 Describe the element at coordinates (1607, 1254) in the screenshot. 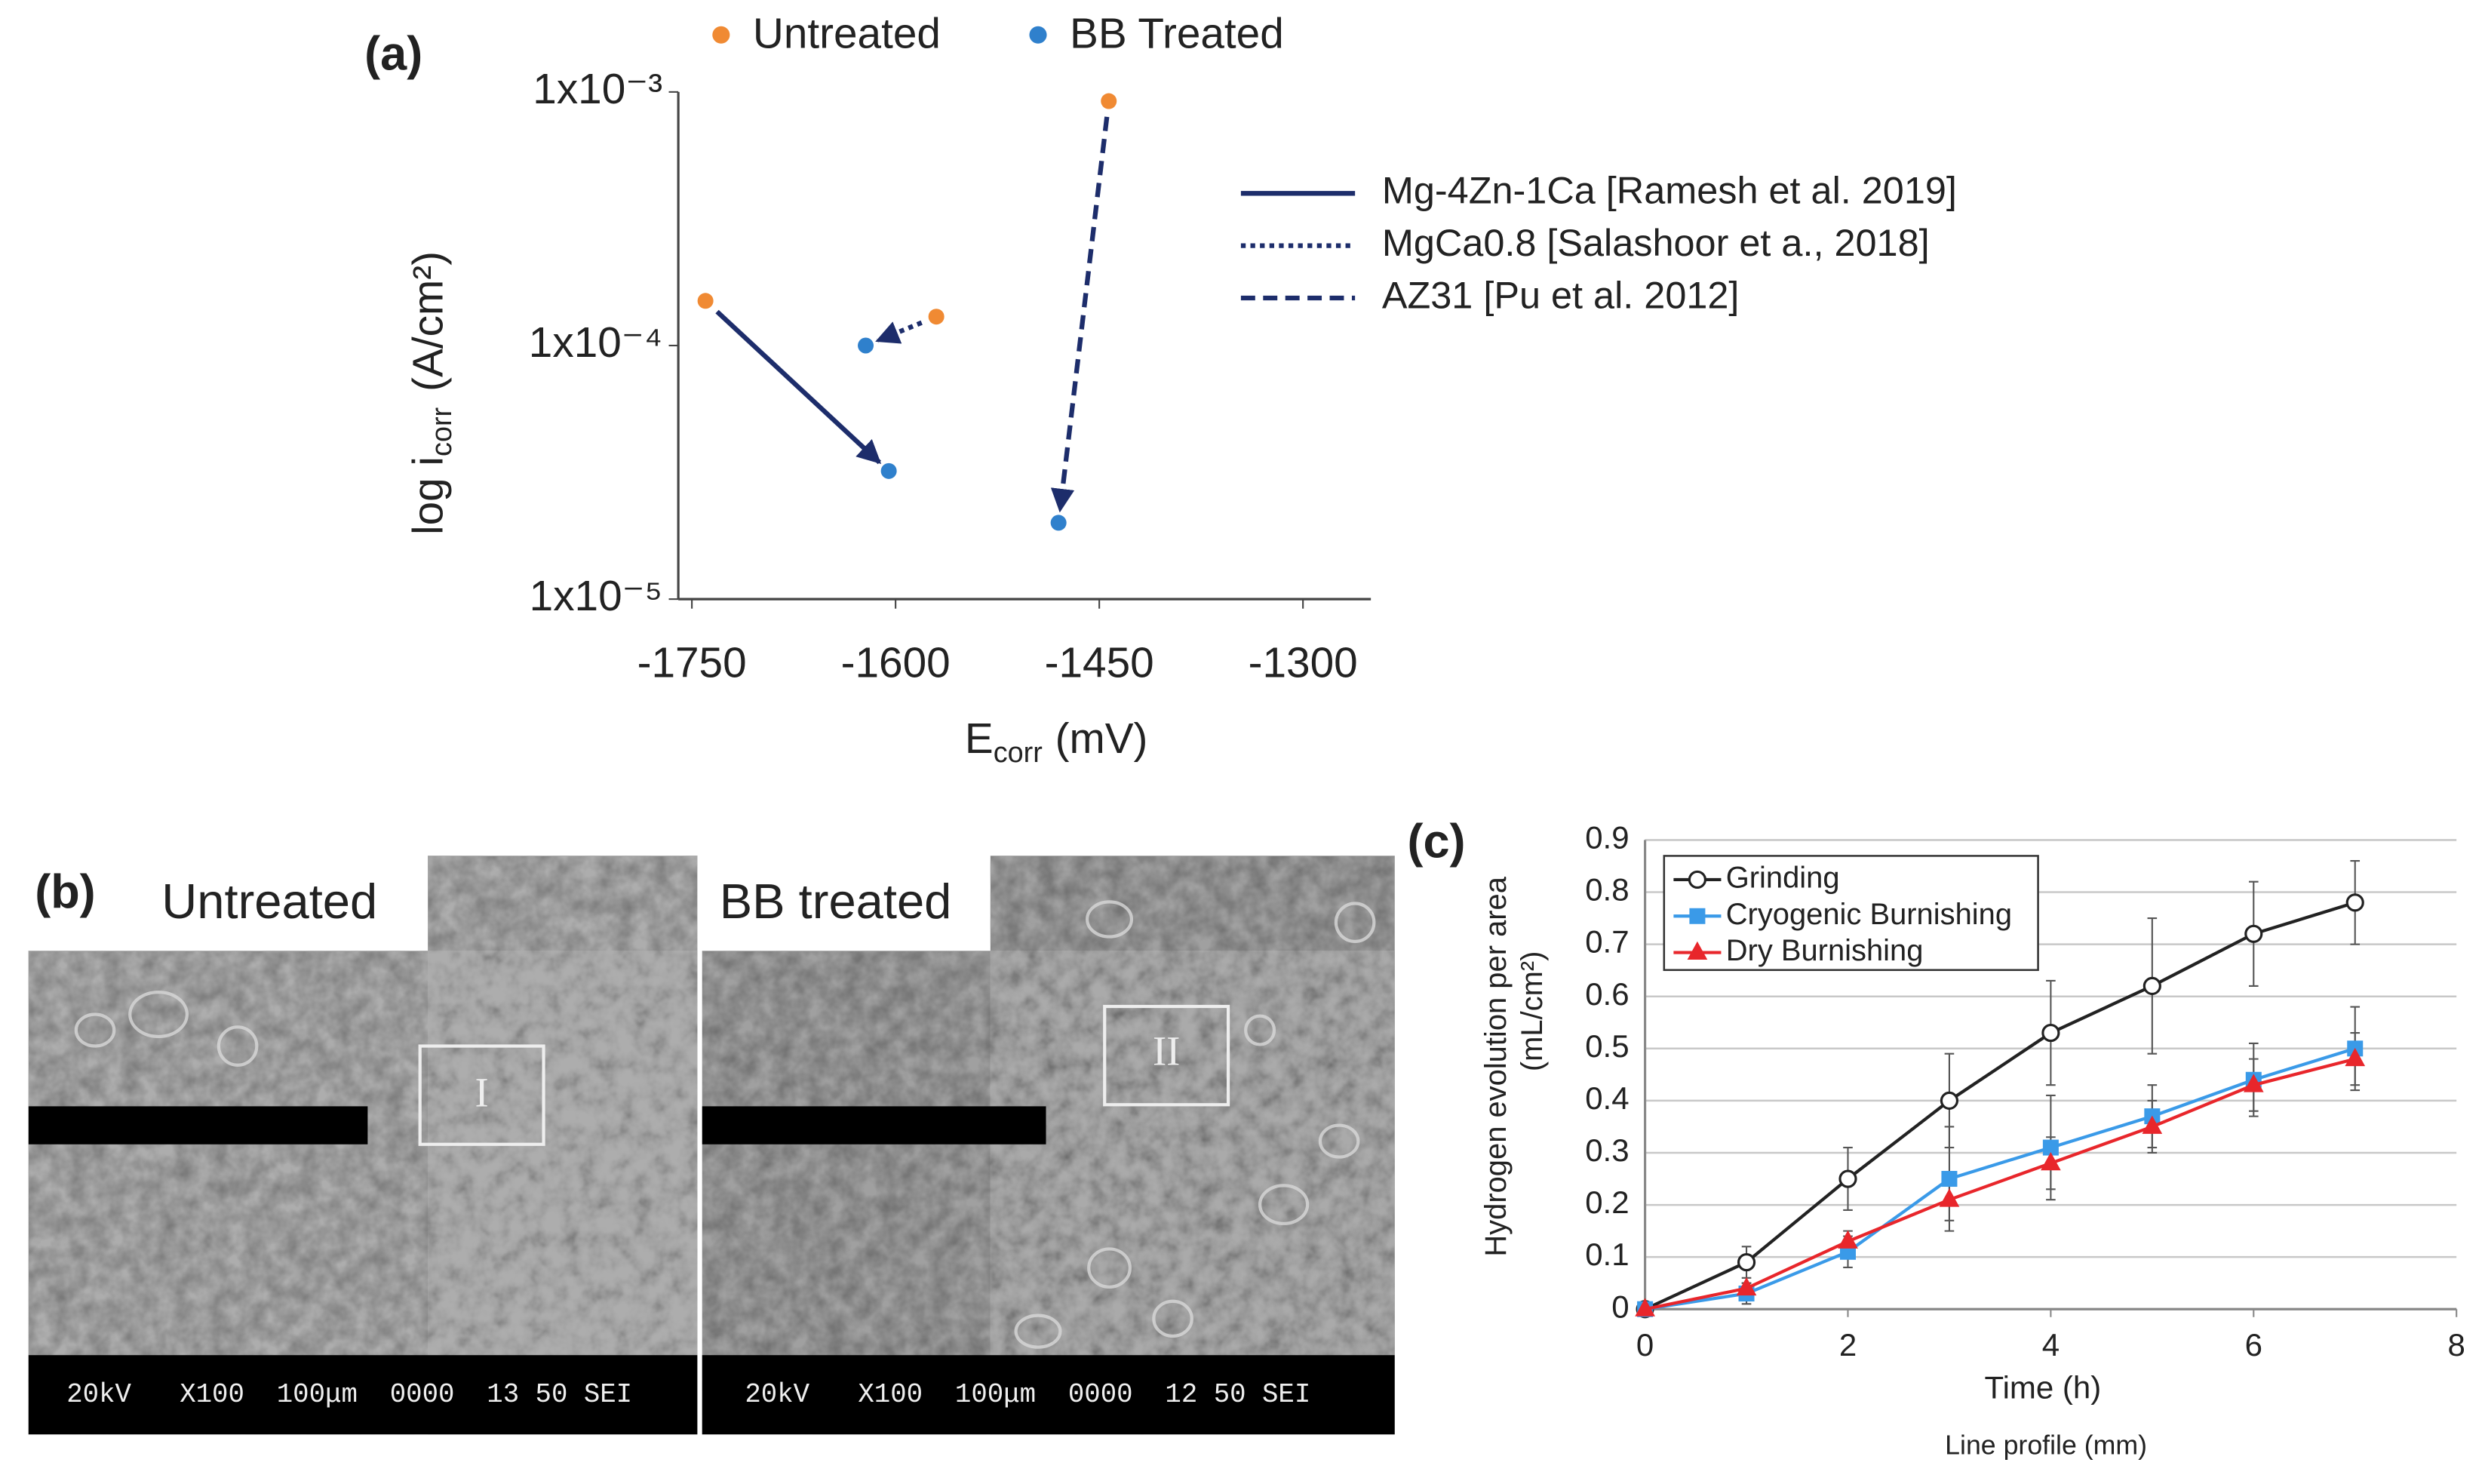

I see `y-tick-label: 0.1` at that location.